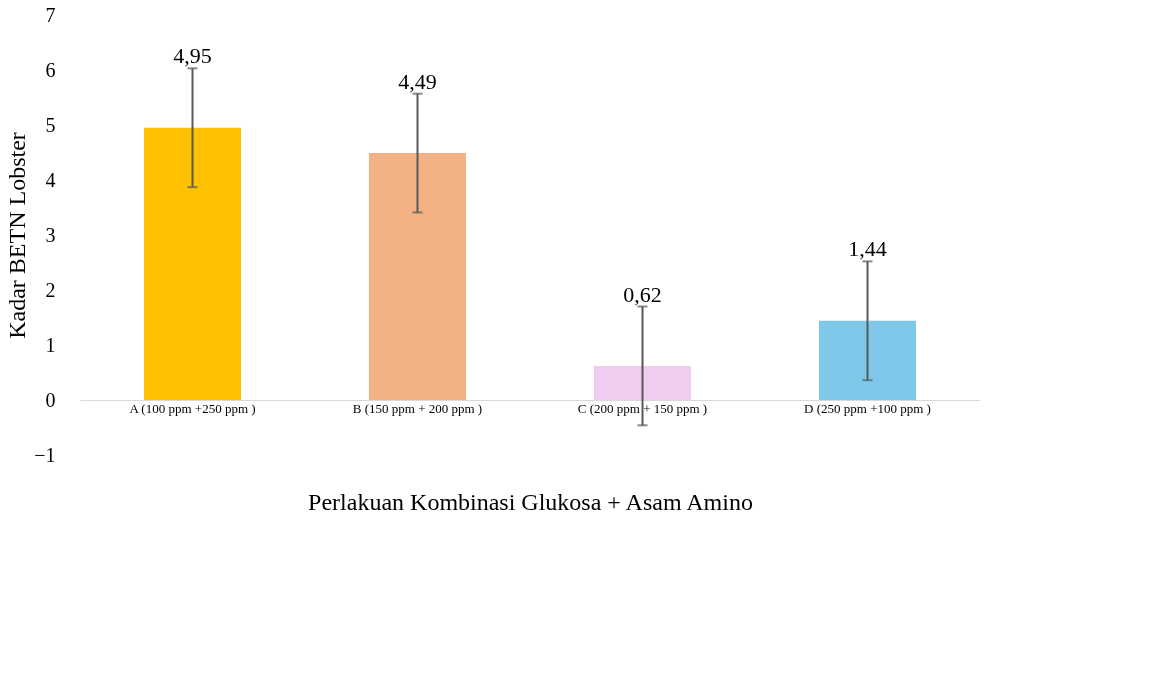 The width and height of the screenshot is (1153, 693). Describe the element at coordinates (50, 69) in the screenshot. I see `y-tick-label: 6` at that location.